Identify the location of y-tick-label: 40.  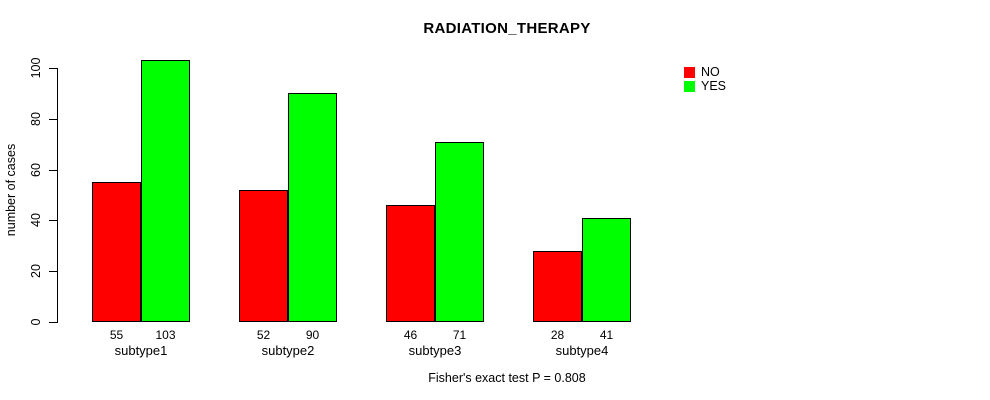
(36, 220).